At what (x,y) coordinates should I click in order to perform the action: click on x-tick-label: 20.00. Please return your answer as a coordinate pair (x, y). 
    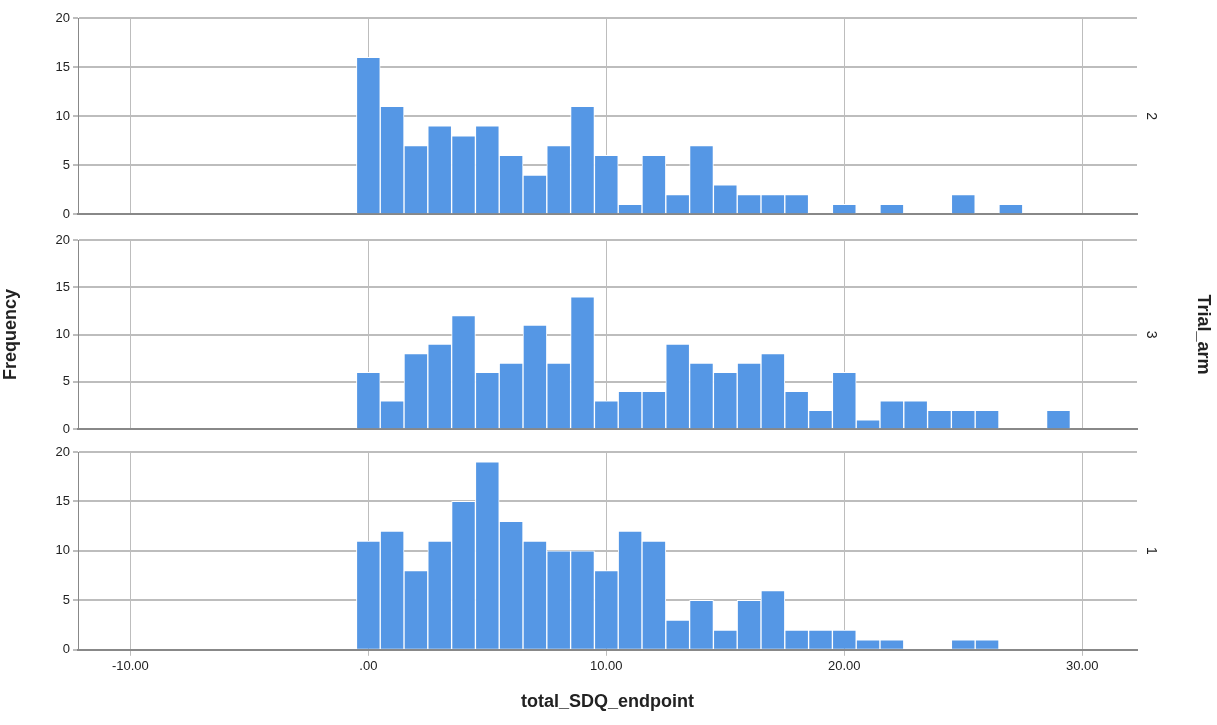
    Looking at the image, I should click on (844, 666).